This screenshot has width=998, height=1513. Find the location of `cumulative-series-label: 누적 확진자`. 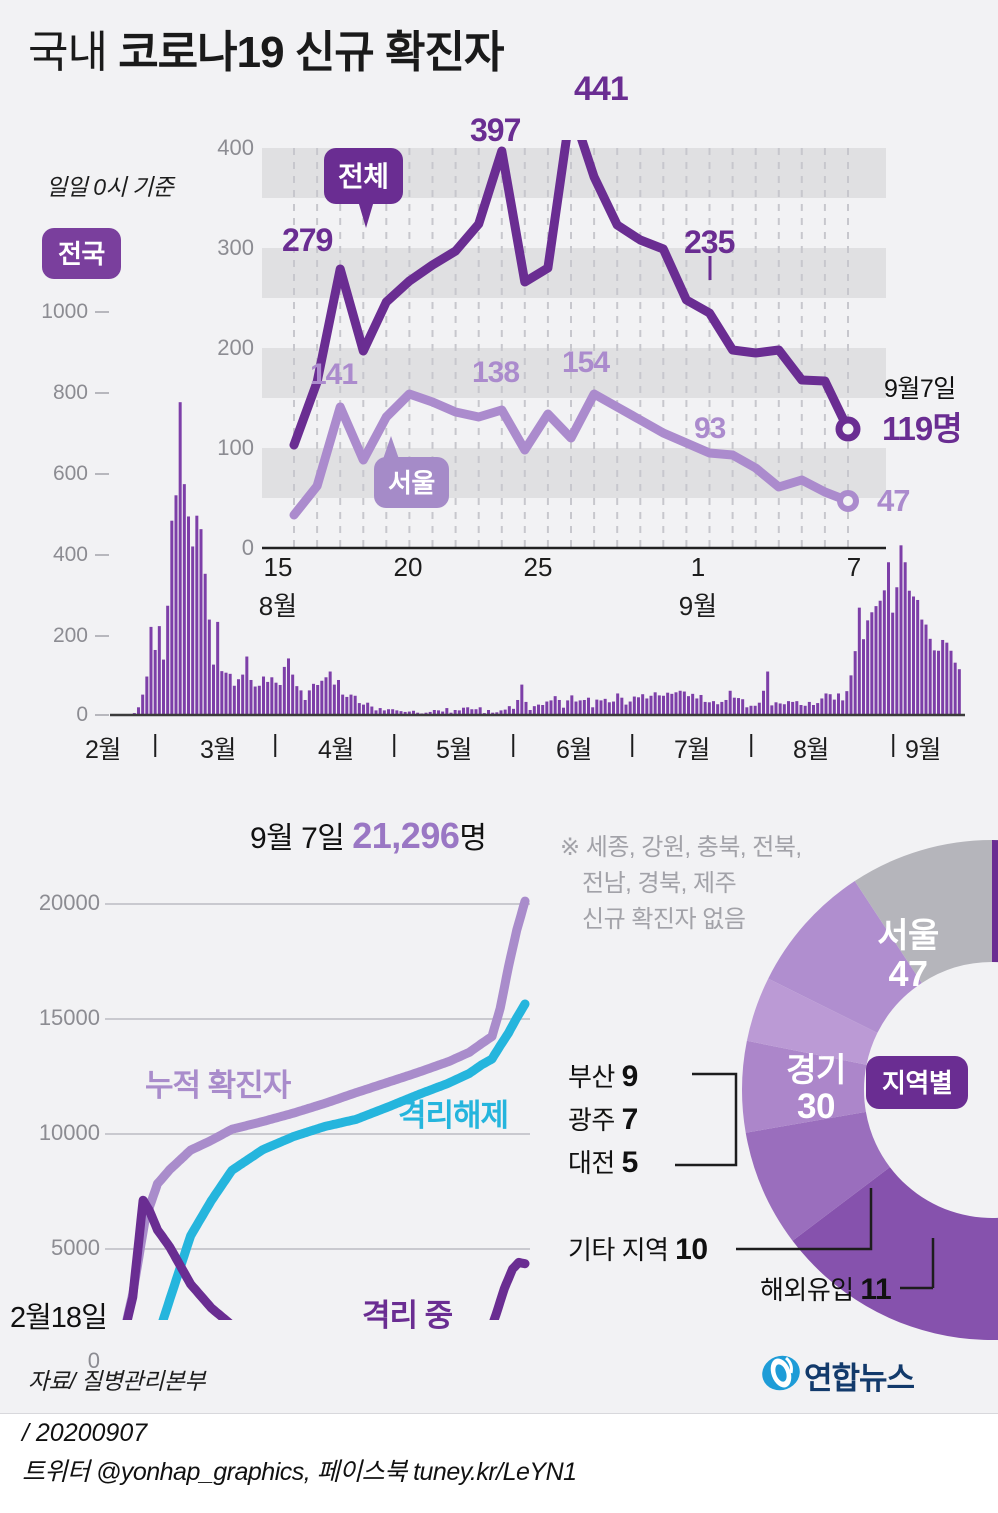

cumulative-series-label: 누적 확진자 is located at coordinates (218, 1085).